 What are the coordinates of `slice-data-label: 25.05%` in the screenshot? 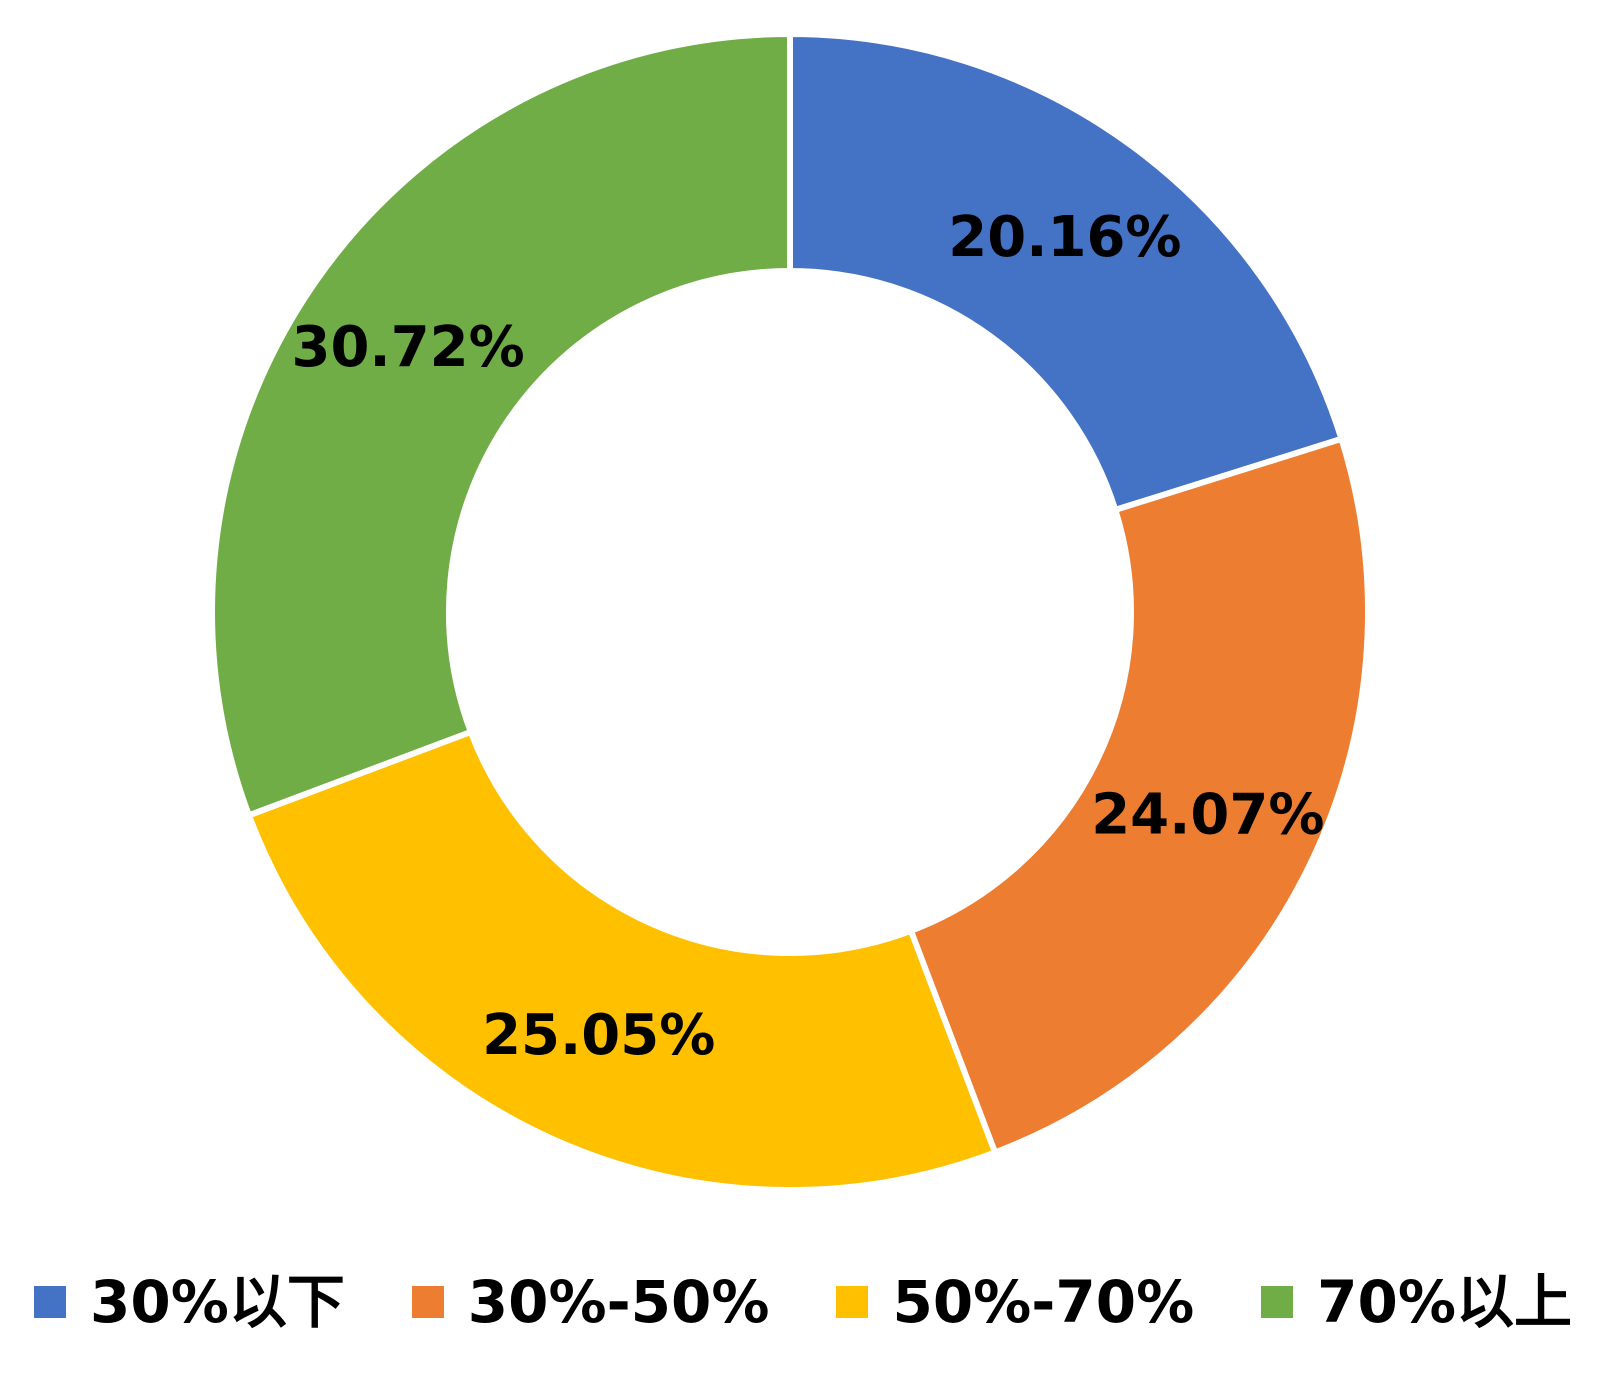 It's located at (598, 1035).